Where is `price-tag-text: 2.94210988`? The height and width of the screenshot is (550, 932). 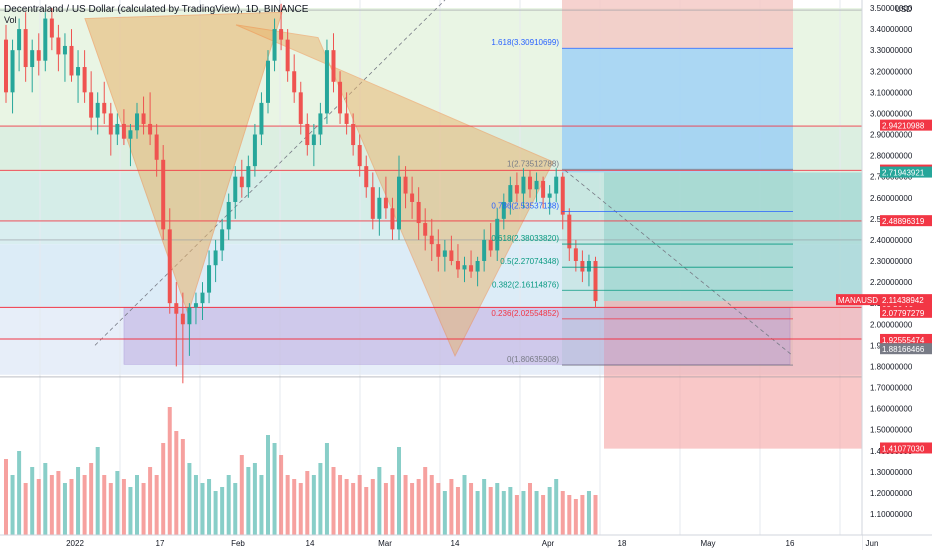
price-tag-text: 2.94210988 is located at coordinates (903, 126).